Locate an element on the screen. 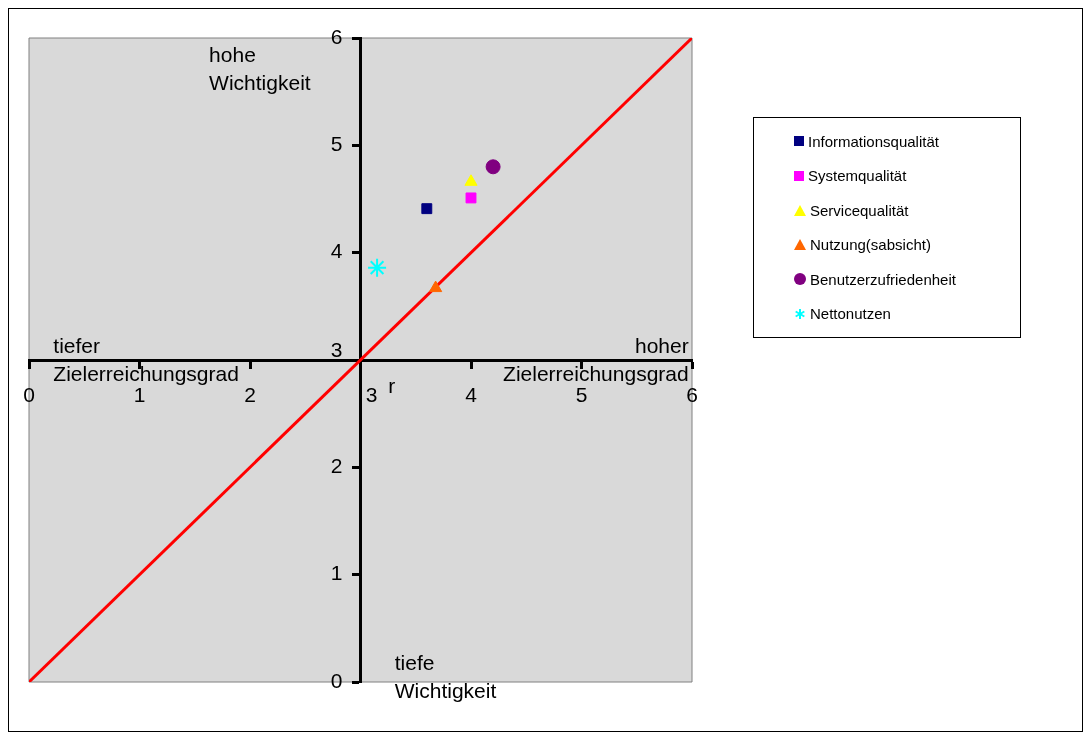 This screenshot has height=740, width=1091. x-tick-label: 6 is located at coordinates (692, 395).